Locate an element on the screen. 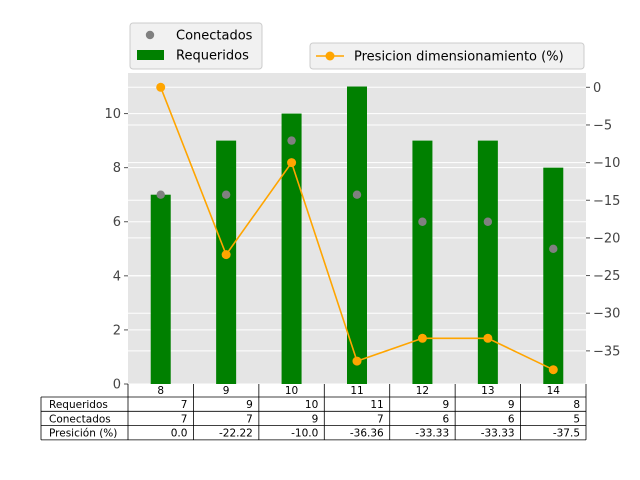 The height and width of the screenshot is (480, 640). table-row-label: Presición (%) is located at coordinates (83, 434).